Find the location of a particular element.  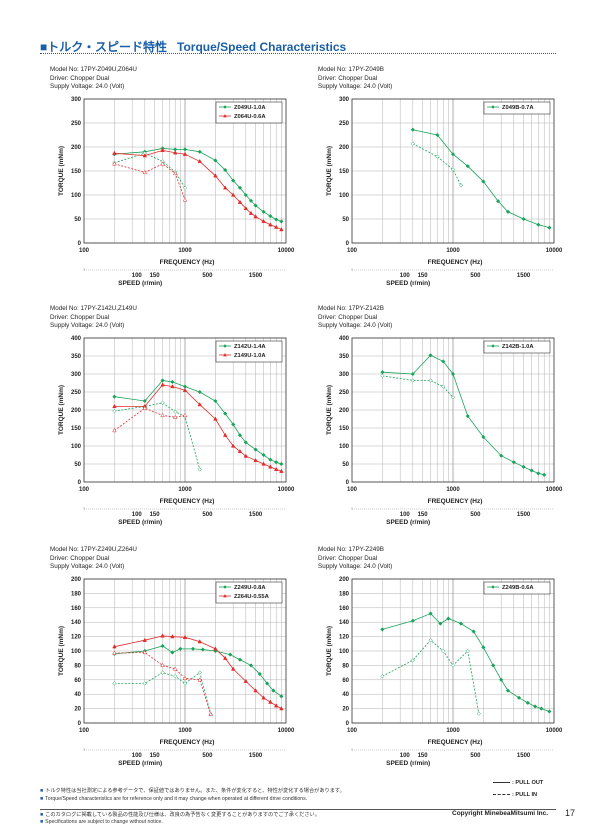

page-title-en: Torque/Speed Characteristics is located at coordinates (262, 47).